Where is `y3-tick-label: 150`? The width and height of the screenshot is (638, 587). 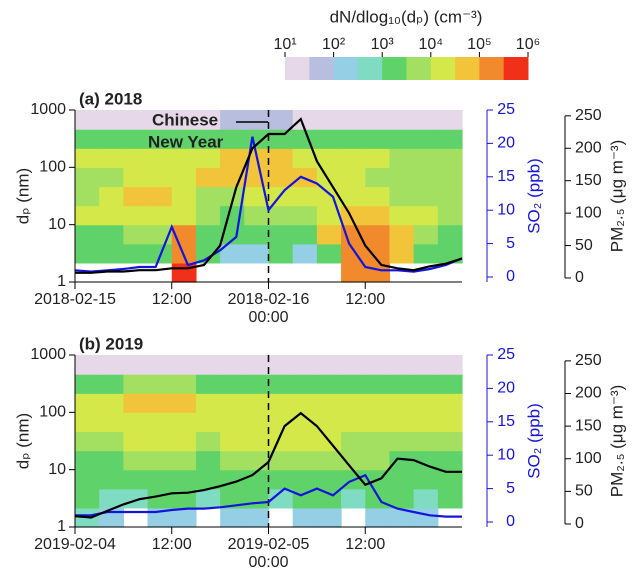
y3-tick-label: 150 is located at coordinates (588, 425).